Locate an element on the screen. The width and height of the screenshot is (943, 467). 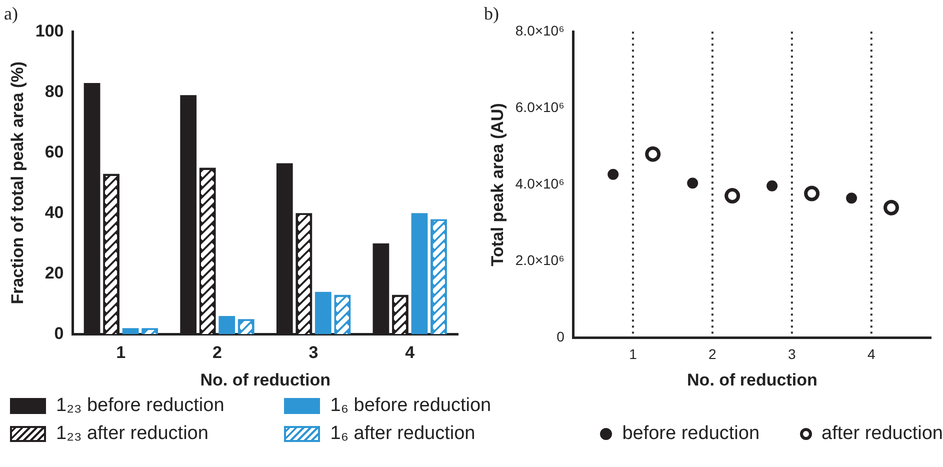
y-tick-label: 60 is located at coordinates (54, 152).